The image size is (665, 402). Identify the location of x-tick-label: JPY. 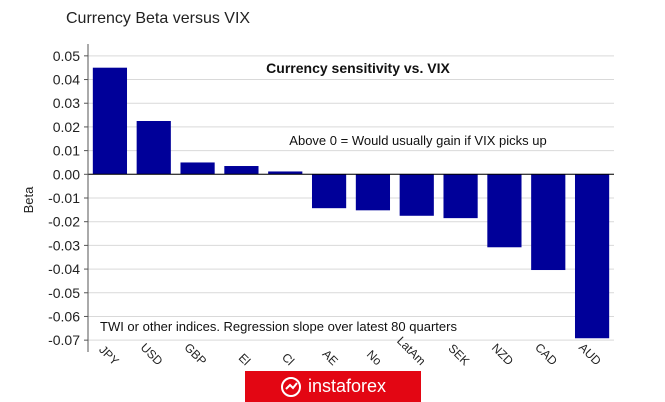
(108, 355).